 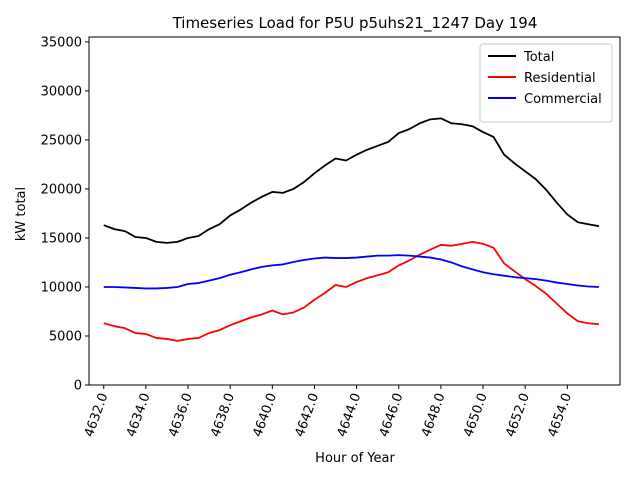 I want to click on legend-label-commercial: Commercial, so click(x=563, y=99).